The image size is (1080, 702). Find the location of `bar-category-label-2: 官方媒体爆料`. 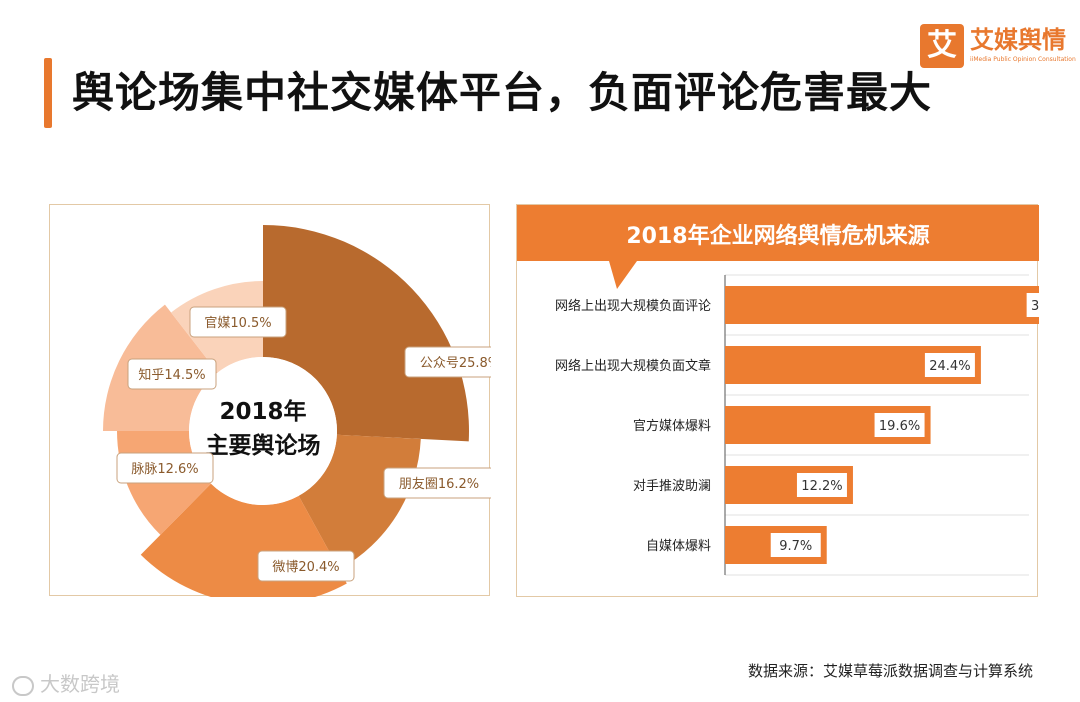

bar-category-label-2: 官方媒体爆料 is located at coordinates (672, 426).